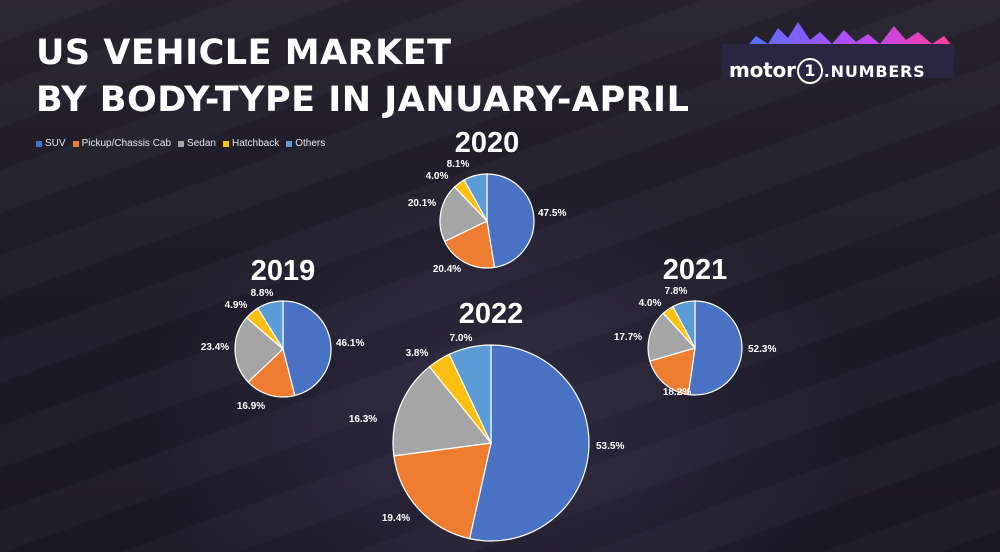 The width and height of the screenshot is (1000, 552). What do you see at coordinates (672, 371) in the screenshot?
I see `pie-slice-2021-pickup-chassis-cab` at bounding box center [672, 371].